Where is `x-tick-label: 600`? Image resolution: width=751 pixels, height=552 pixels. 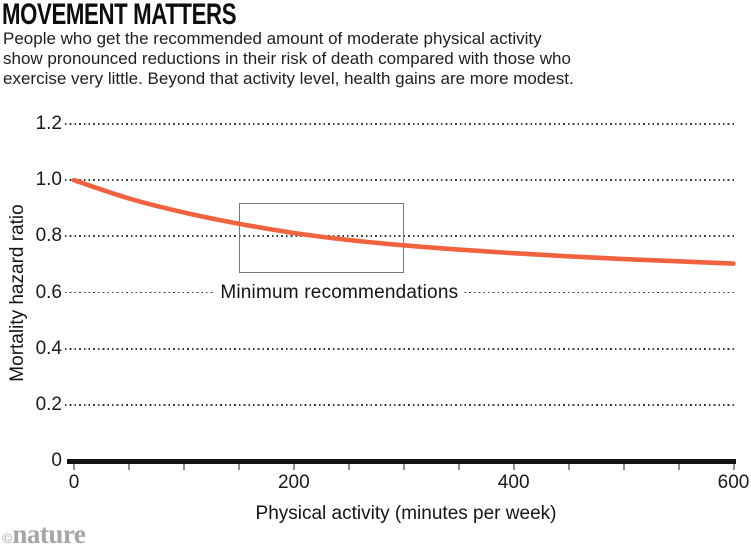 x-tick-label: 600 is located at coordinates (733, 482).